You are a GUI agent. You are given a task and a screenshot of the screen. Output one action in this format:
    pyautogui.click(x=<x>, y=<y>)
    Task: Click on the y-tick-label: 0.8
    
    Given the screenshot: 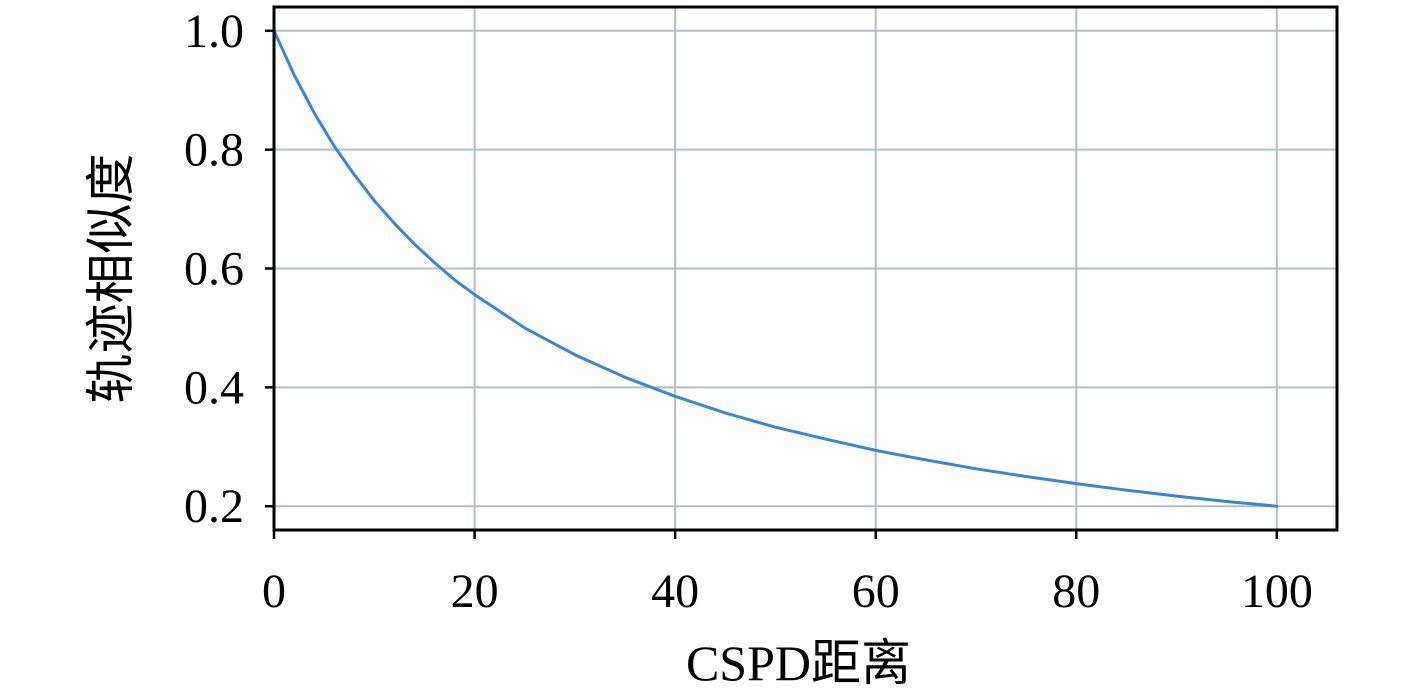 What is the action you would take?
    pyautogui.click(x=214, y=150)
    